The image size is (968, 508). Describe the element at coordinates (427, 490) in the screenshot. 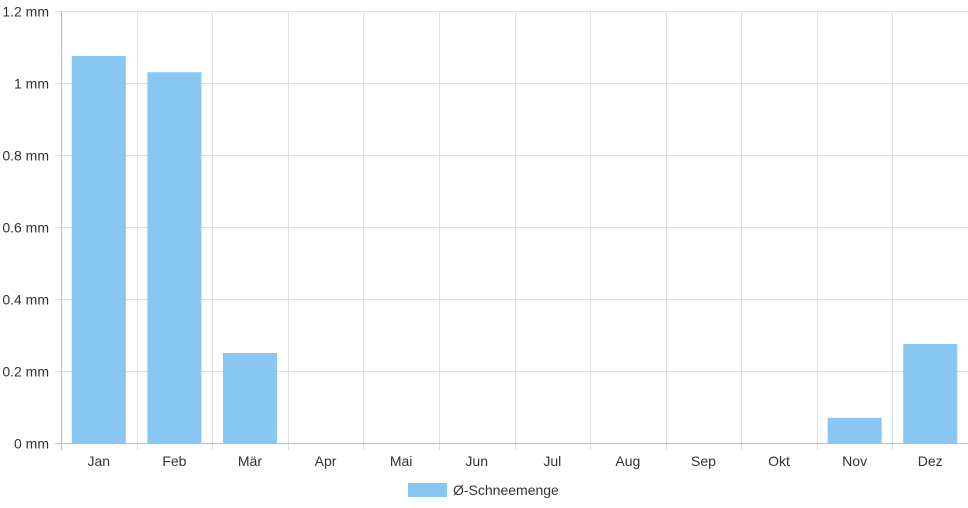

I see `legend-swatch` at that location.